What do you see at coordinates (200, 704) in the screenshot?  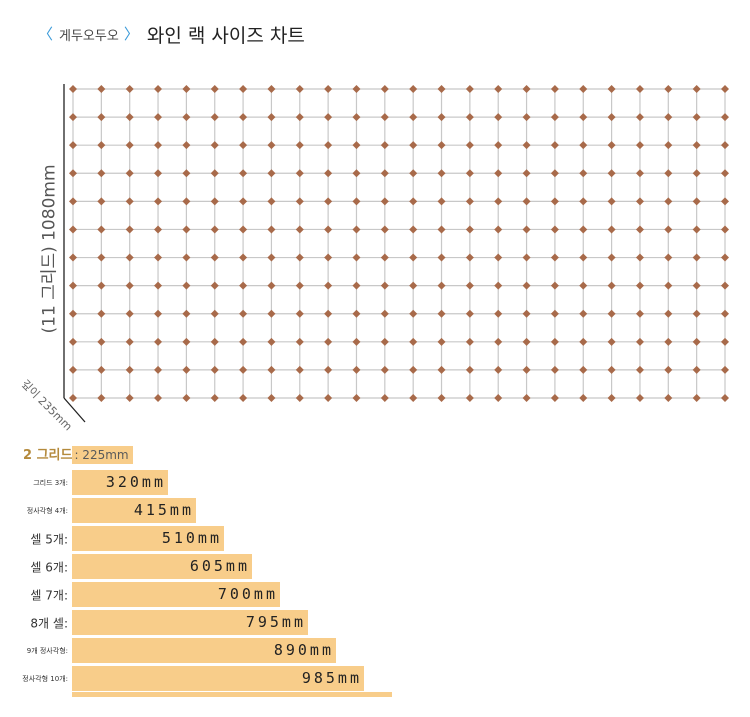 I see `size-row-11-partial` at bounding box center [200, 704].